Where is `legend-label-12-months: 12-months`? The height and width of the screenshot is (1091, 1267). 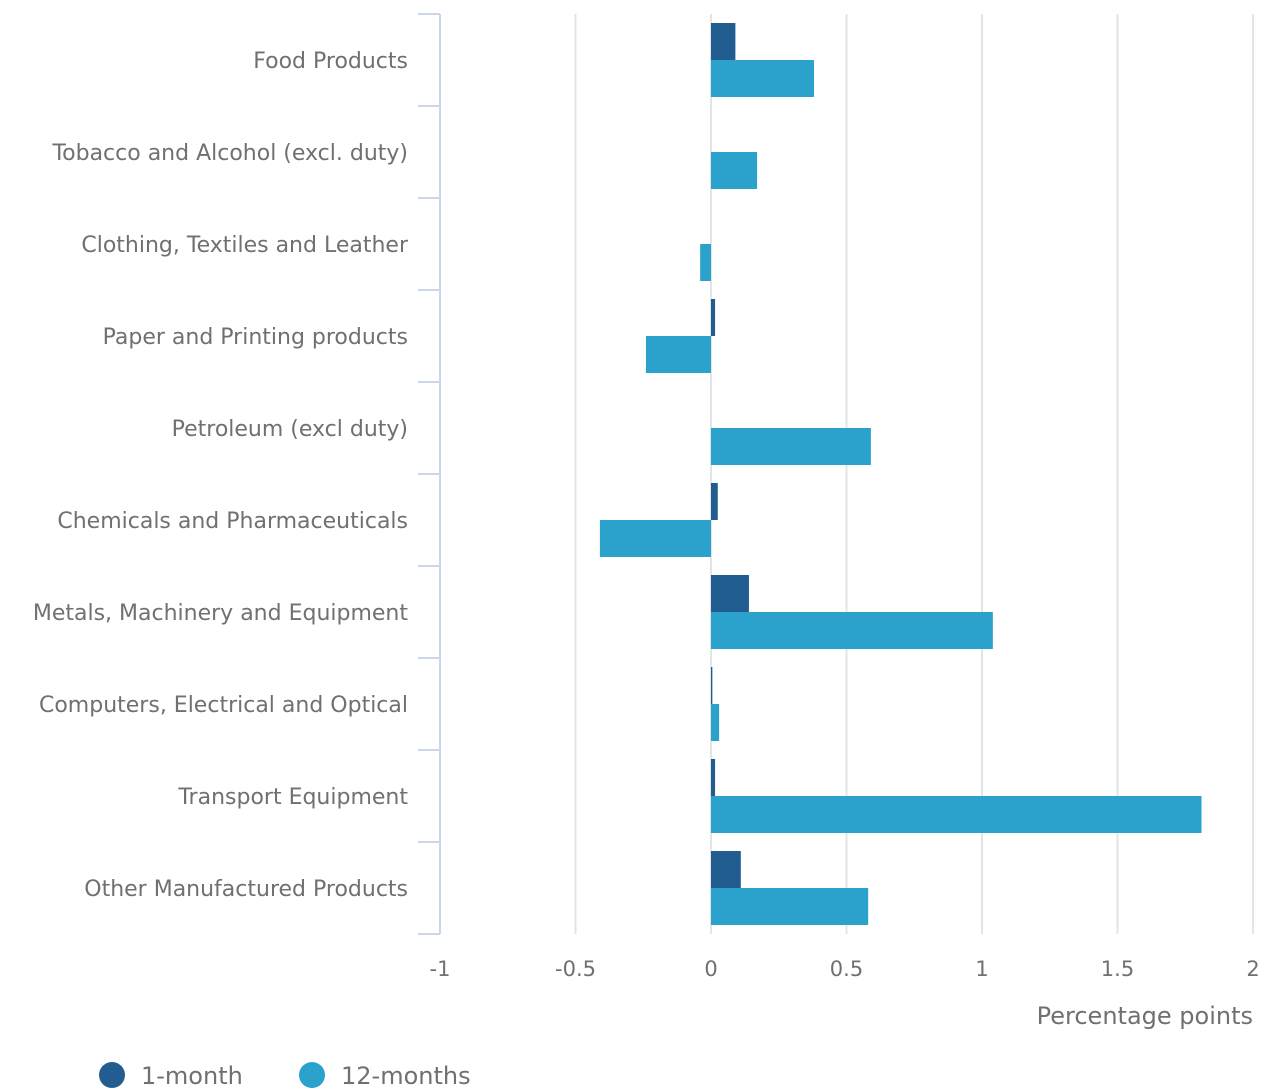
legend-label-12-months: 12-months is located at coordinates (406, 1076).